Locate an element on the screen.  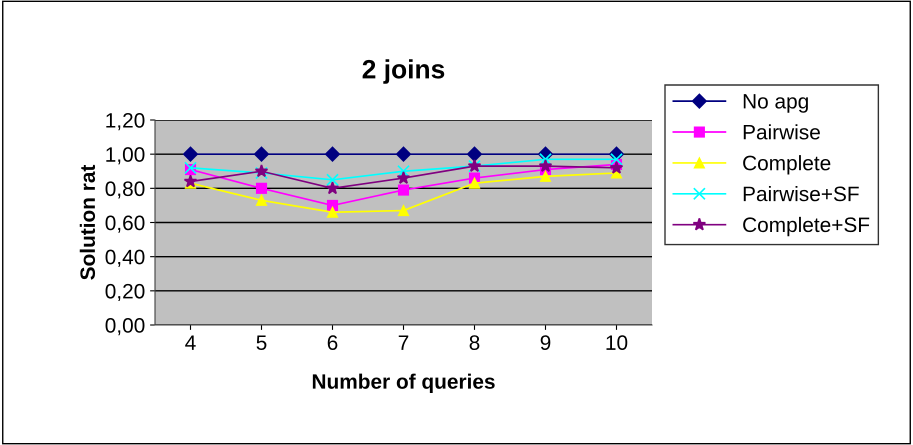
x-tick-label: 6 is located at coordinates (333, 342).